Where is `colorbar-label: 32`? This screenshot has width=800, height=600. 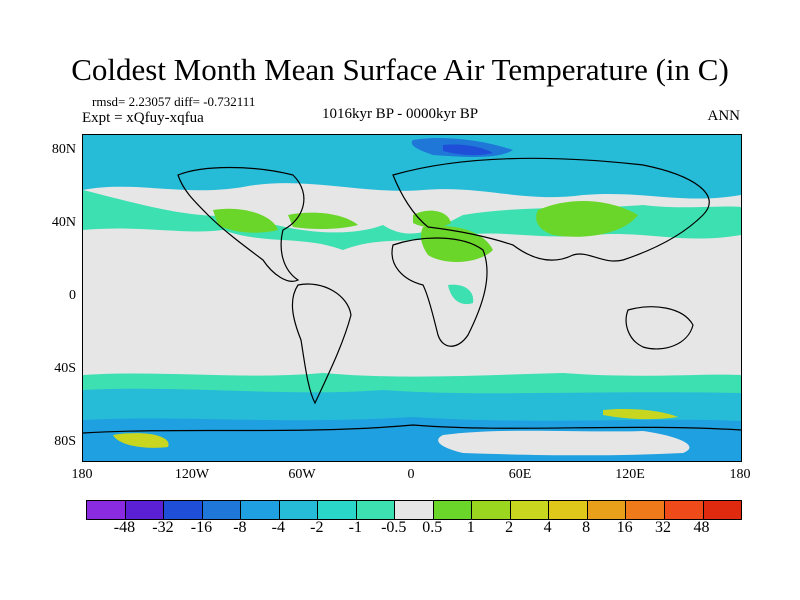 colorbar-label: 32 is located at coordinates (663, 527).